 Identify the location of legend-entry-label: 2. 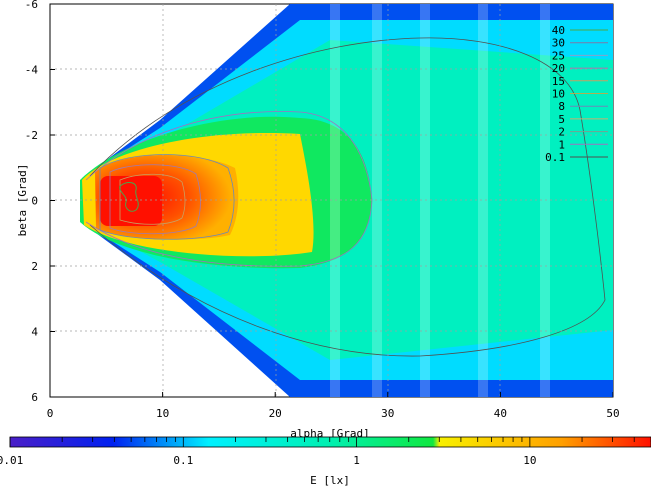
(561, 132).